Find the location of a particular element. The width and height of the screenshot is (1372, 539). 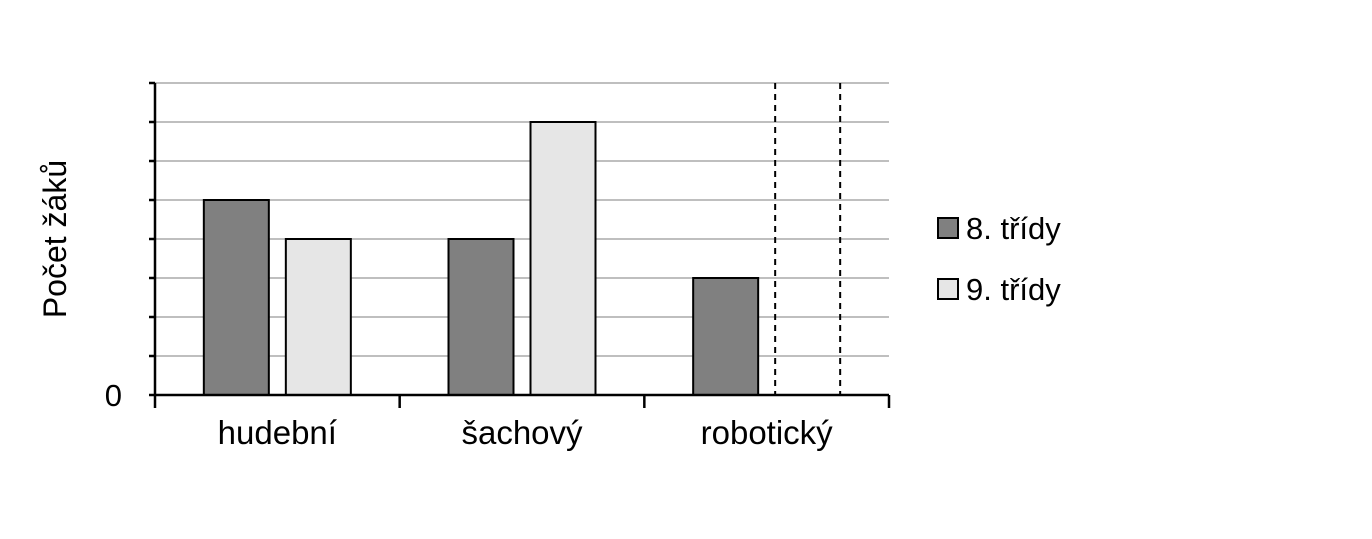

category-label: robotický is located at coordinates (767, 432).